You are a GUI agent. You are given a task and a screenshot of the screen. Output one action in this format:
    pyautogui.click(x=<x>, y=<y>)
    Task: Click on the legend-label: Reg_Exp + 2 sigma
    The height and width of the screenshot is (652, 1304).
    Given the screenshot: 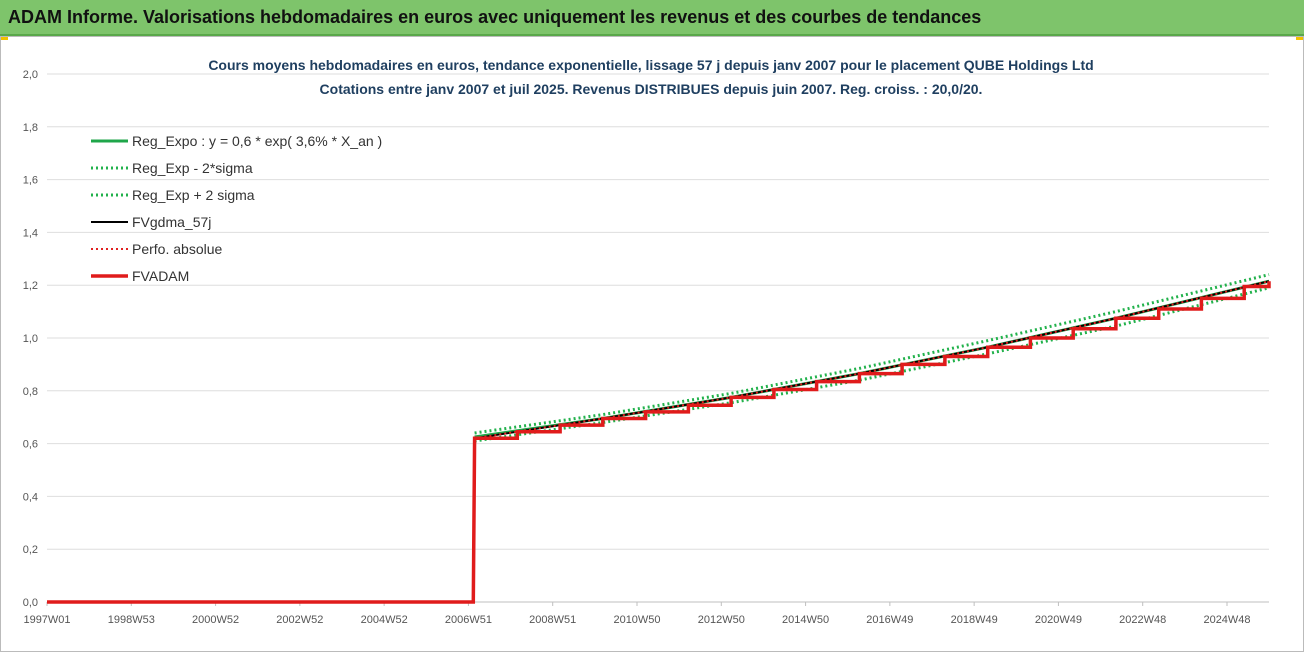 What is the action you would take?
    pyautogui.click(x=193, y=195)
    